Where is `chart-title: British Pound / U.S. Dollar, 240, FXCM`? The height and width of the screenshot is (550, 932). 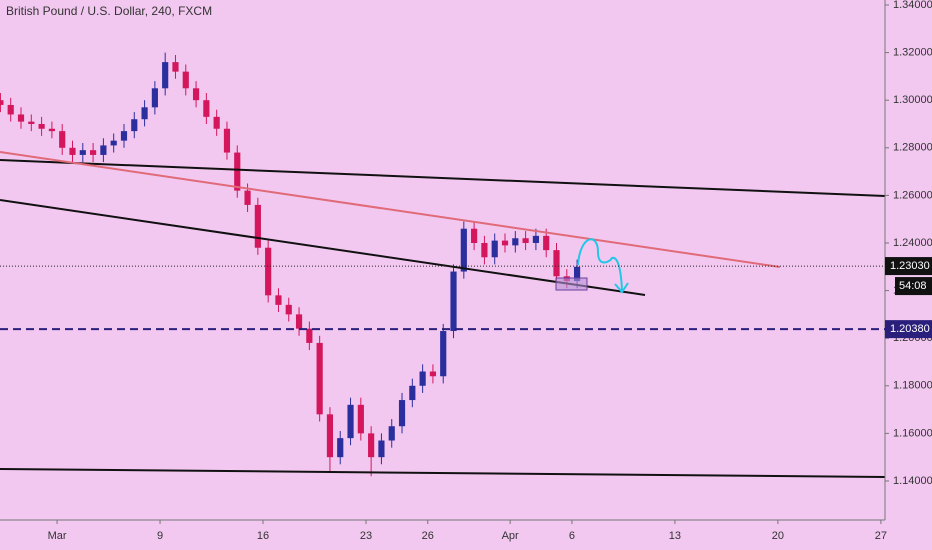
chart-title: British Pound / U.S. Dollar, 240, FXCM is located at coordinates (109, 11).